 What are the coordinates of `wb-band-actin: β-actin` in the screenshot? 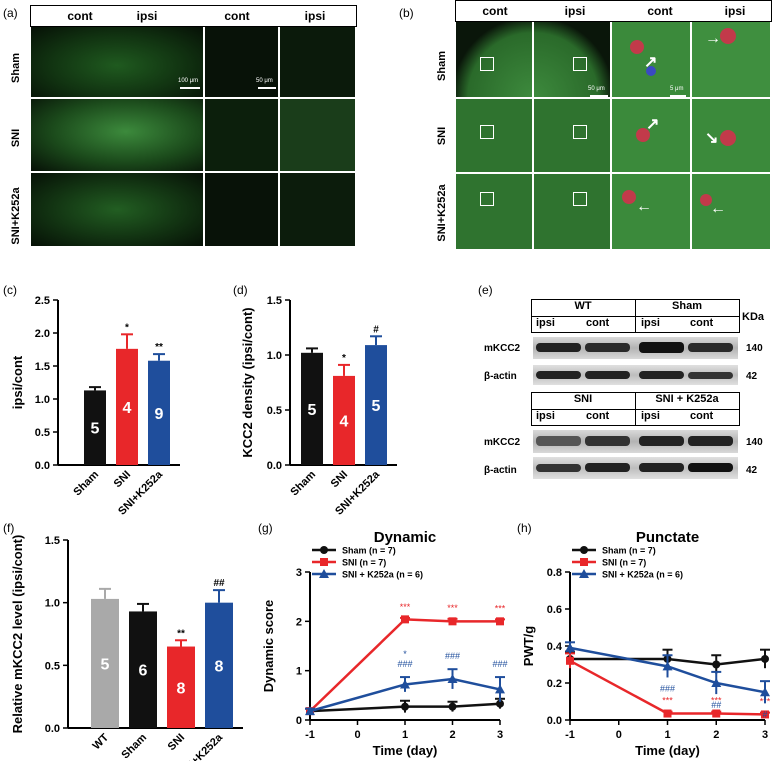 It's located at (500, 470).